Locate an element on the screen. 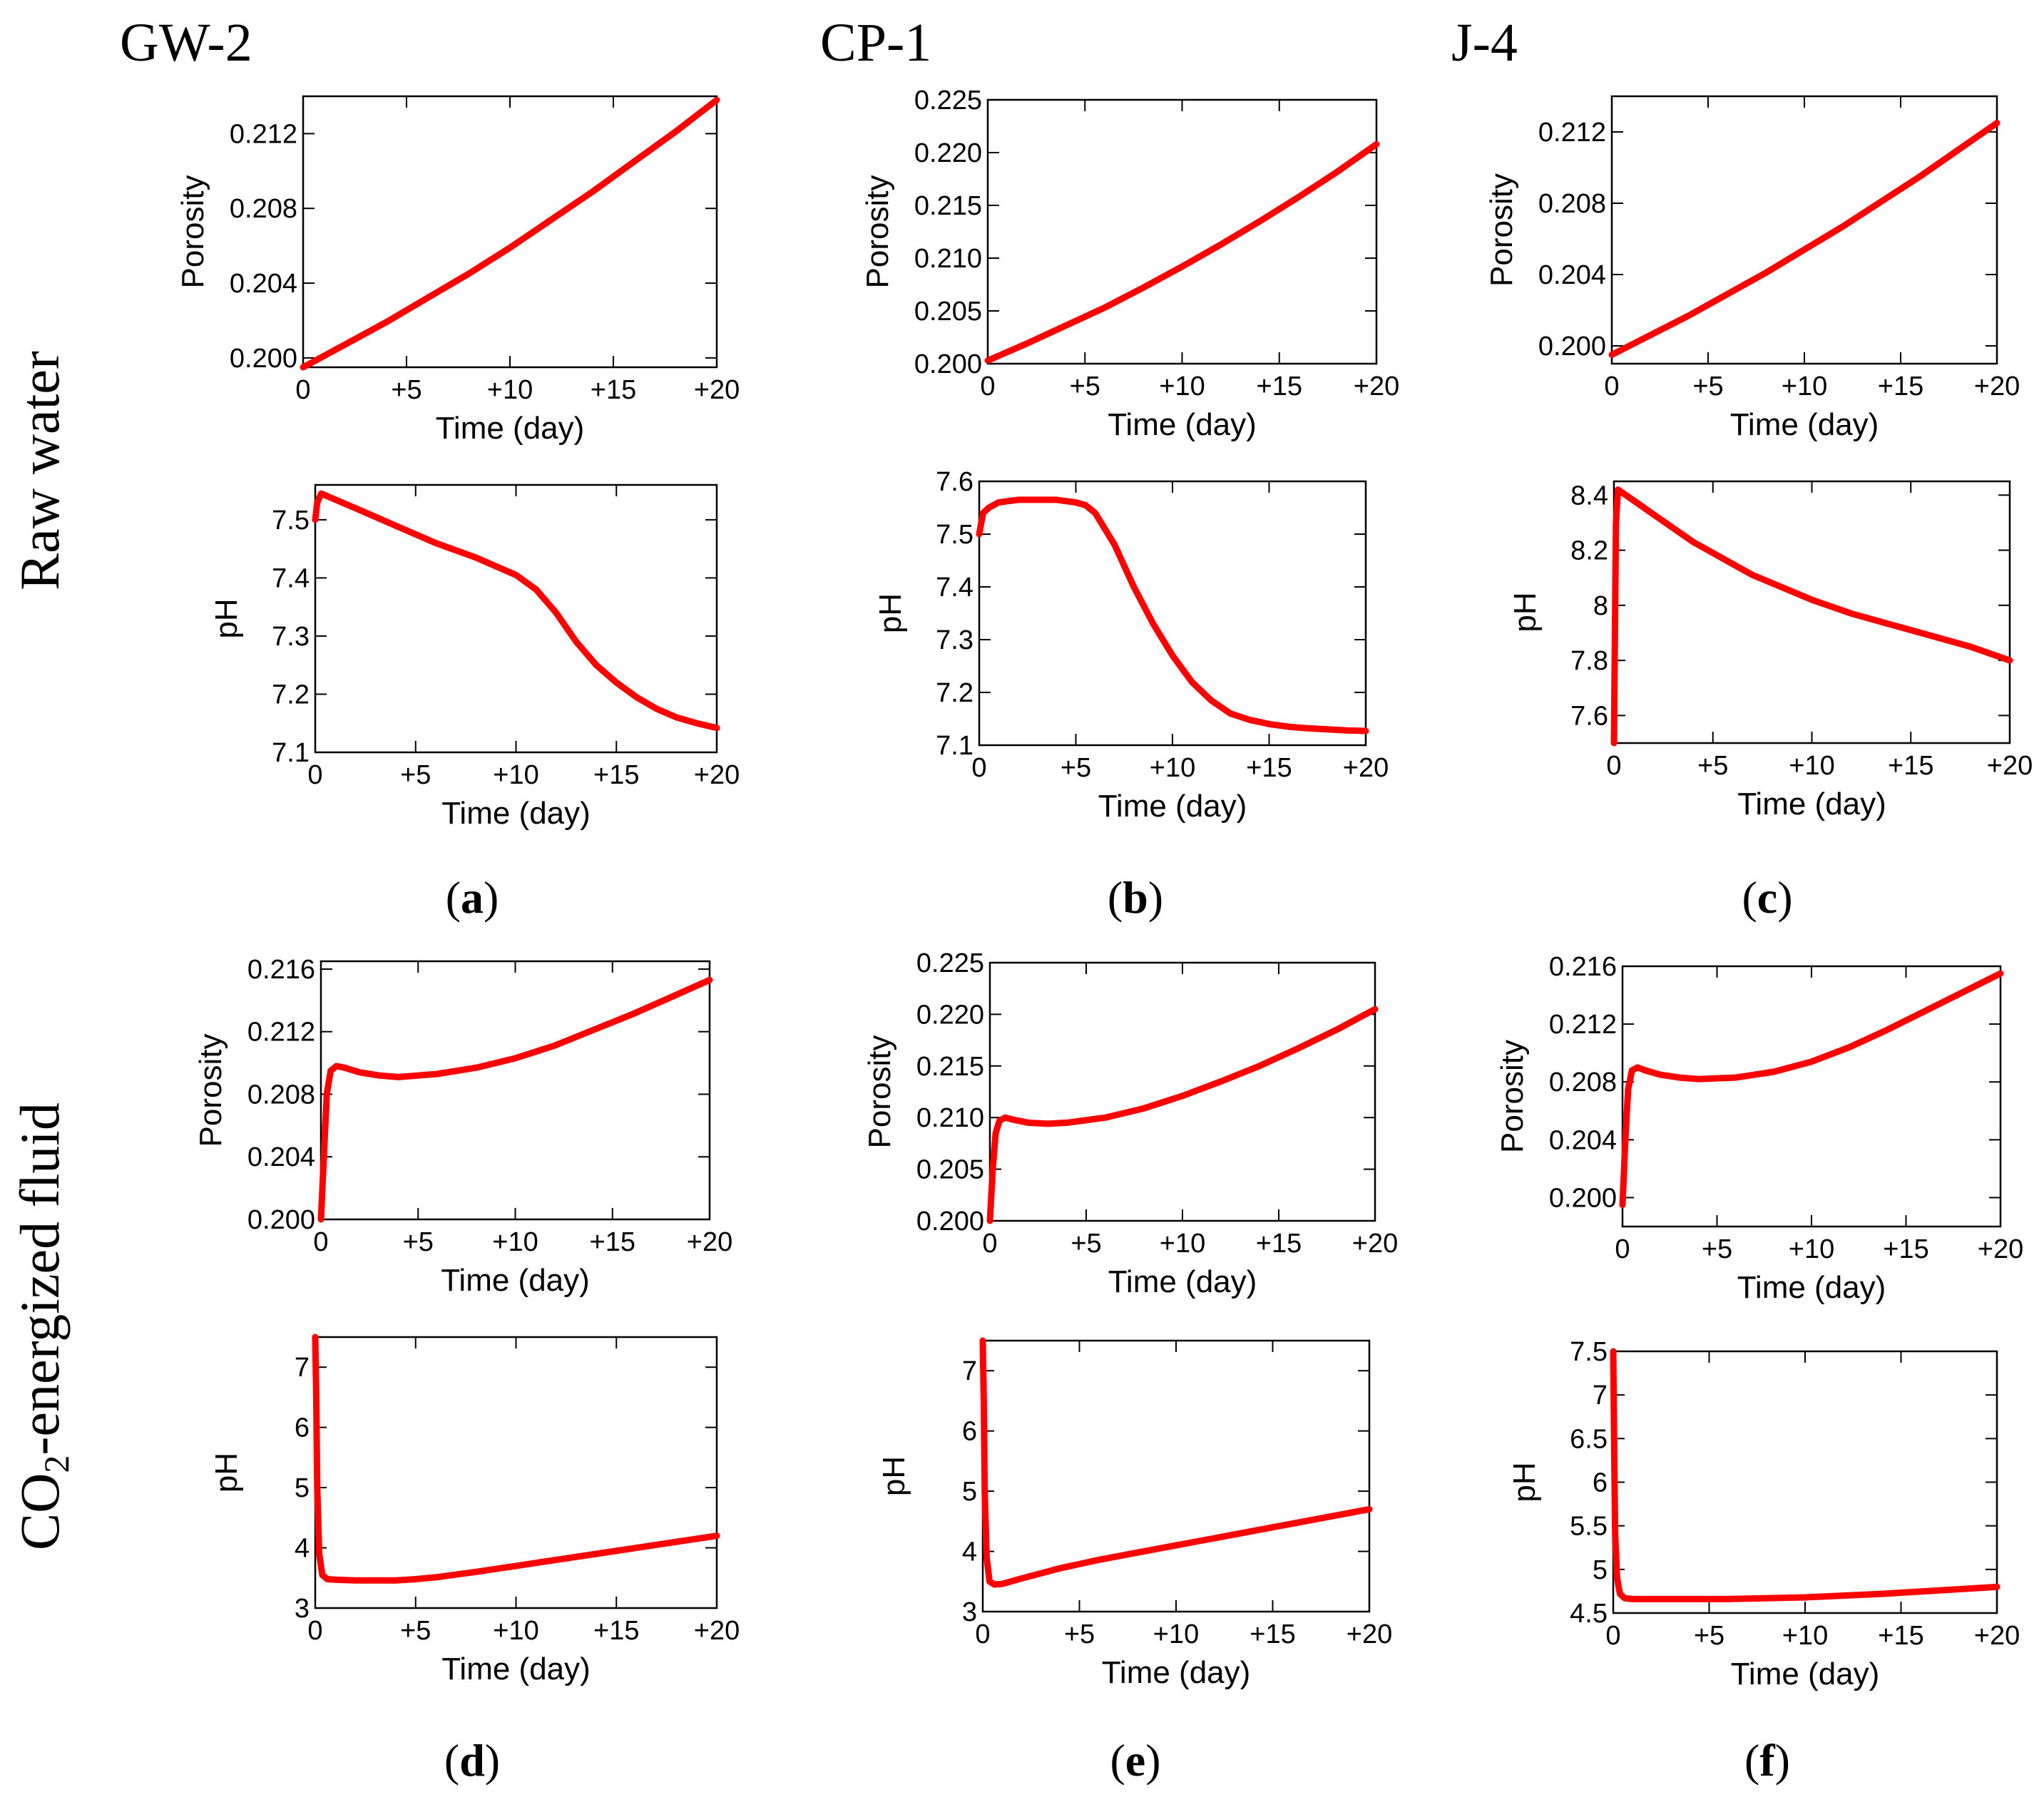 The height and width of the screenshot is (1807, 2044). y-tick-label: 0.205 is located at coordinates (948, 312).